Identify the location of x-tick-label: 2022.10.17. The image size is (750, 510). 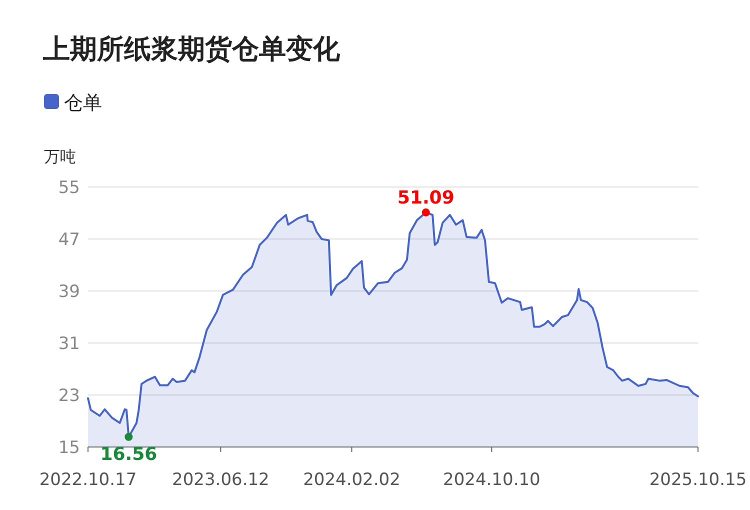
(88, 480).